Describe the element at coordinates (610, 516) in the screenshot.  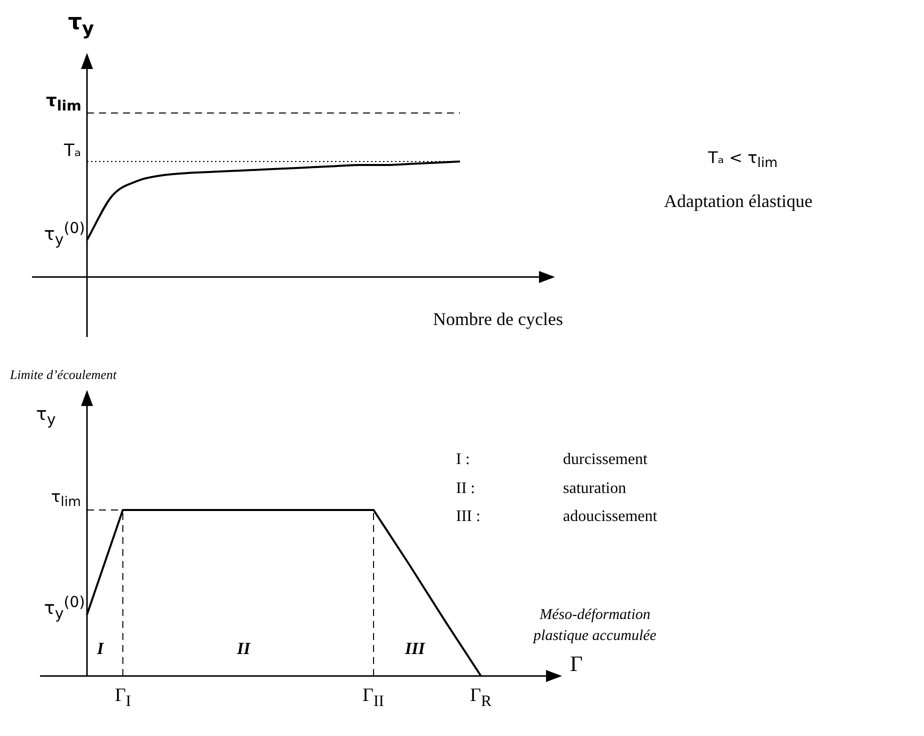
I see `text: adoucissement` at that location.